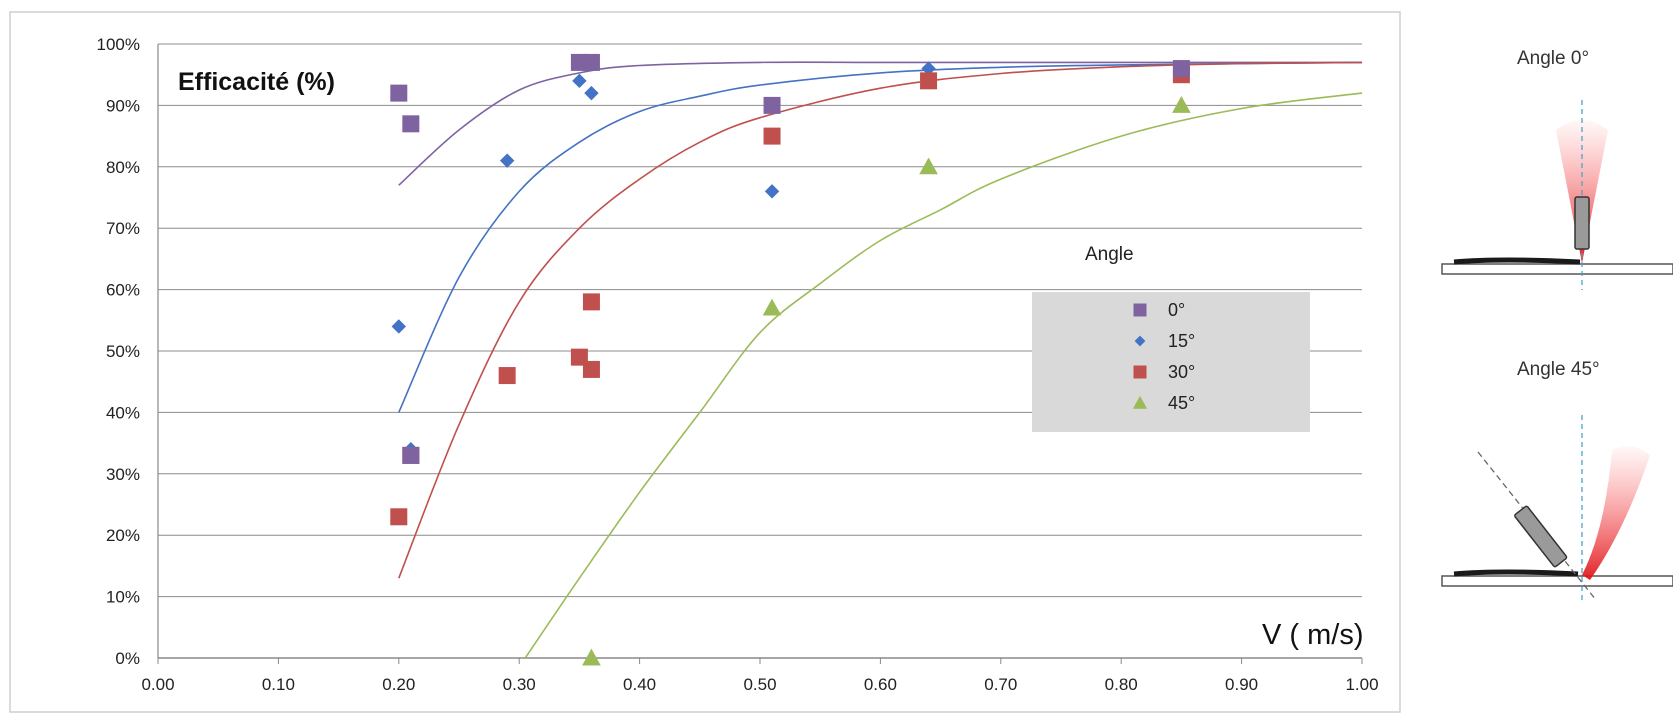  Describe the element at coordinates (1557, 480) in the screenshot. I see `diagram-angle-45: Angle 45°` at that location.